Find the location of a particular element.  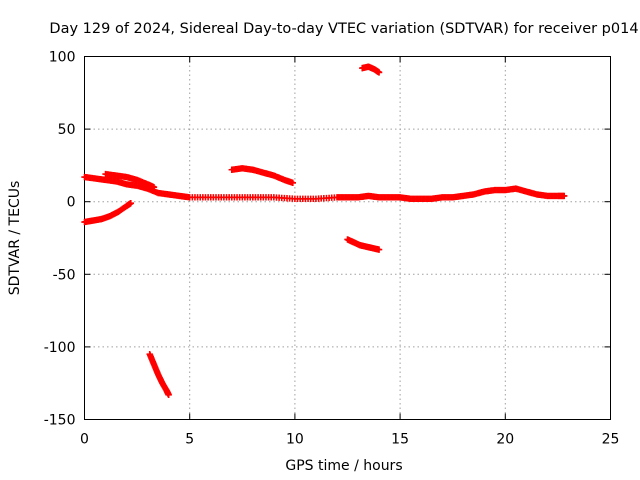

y-tick-label: -100 is located at coordinates (60, 348).